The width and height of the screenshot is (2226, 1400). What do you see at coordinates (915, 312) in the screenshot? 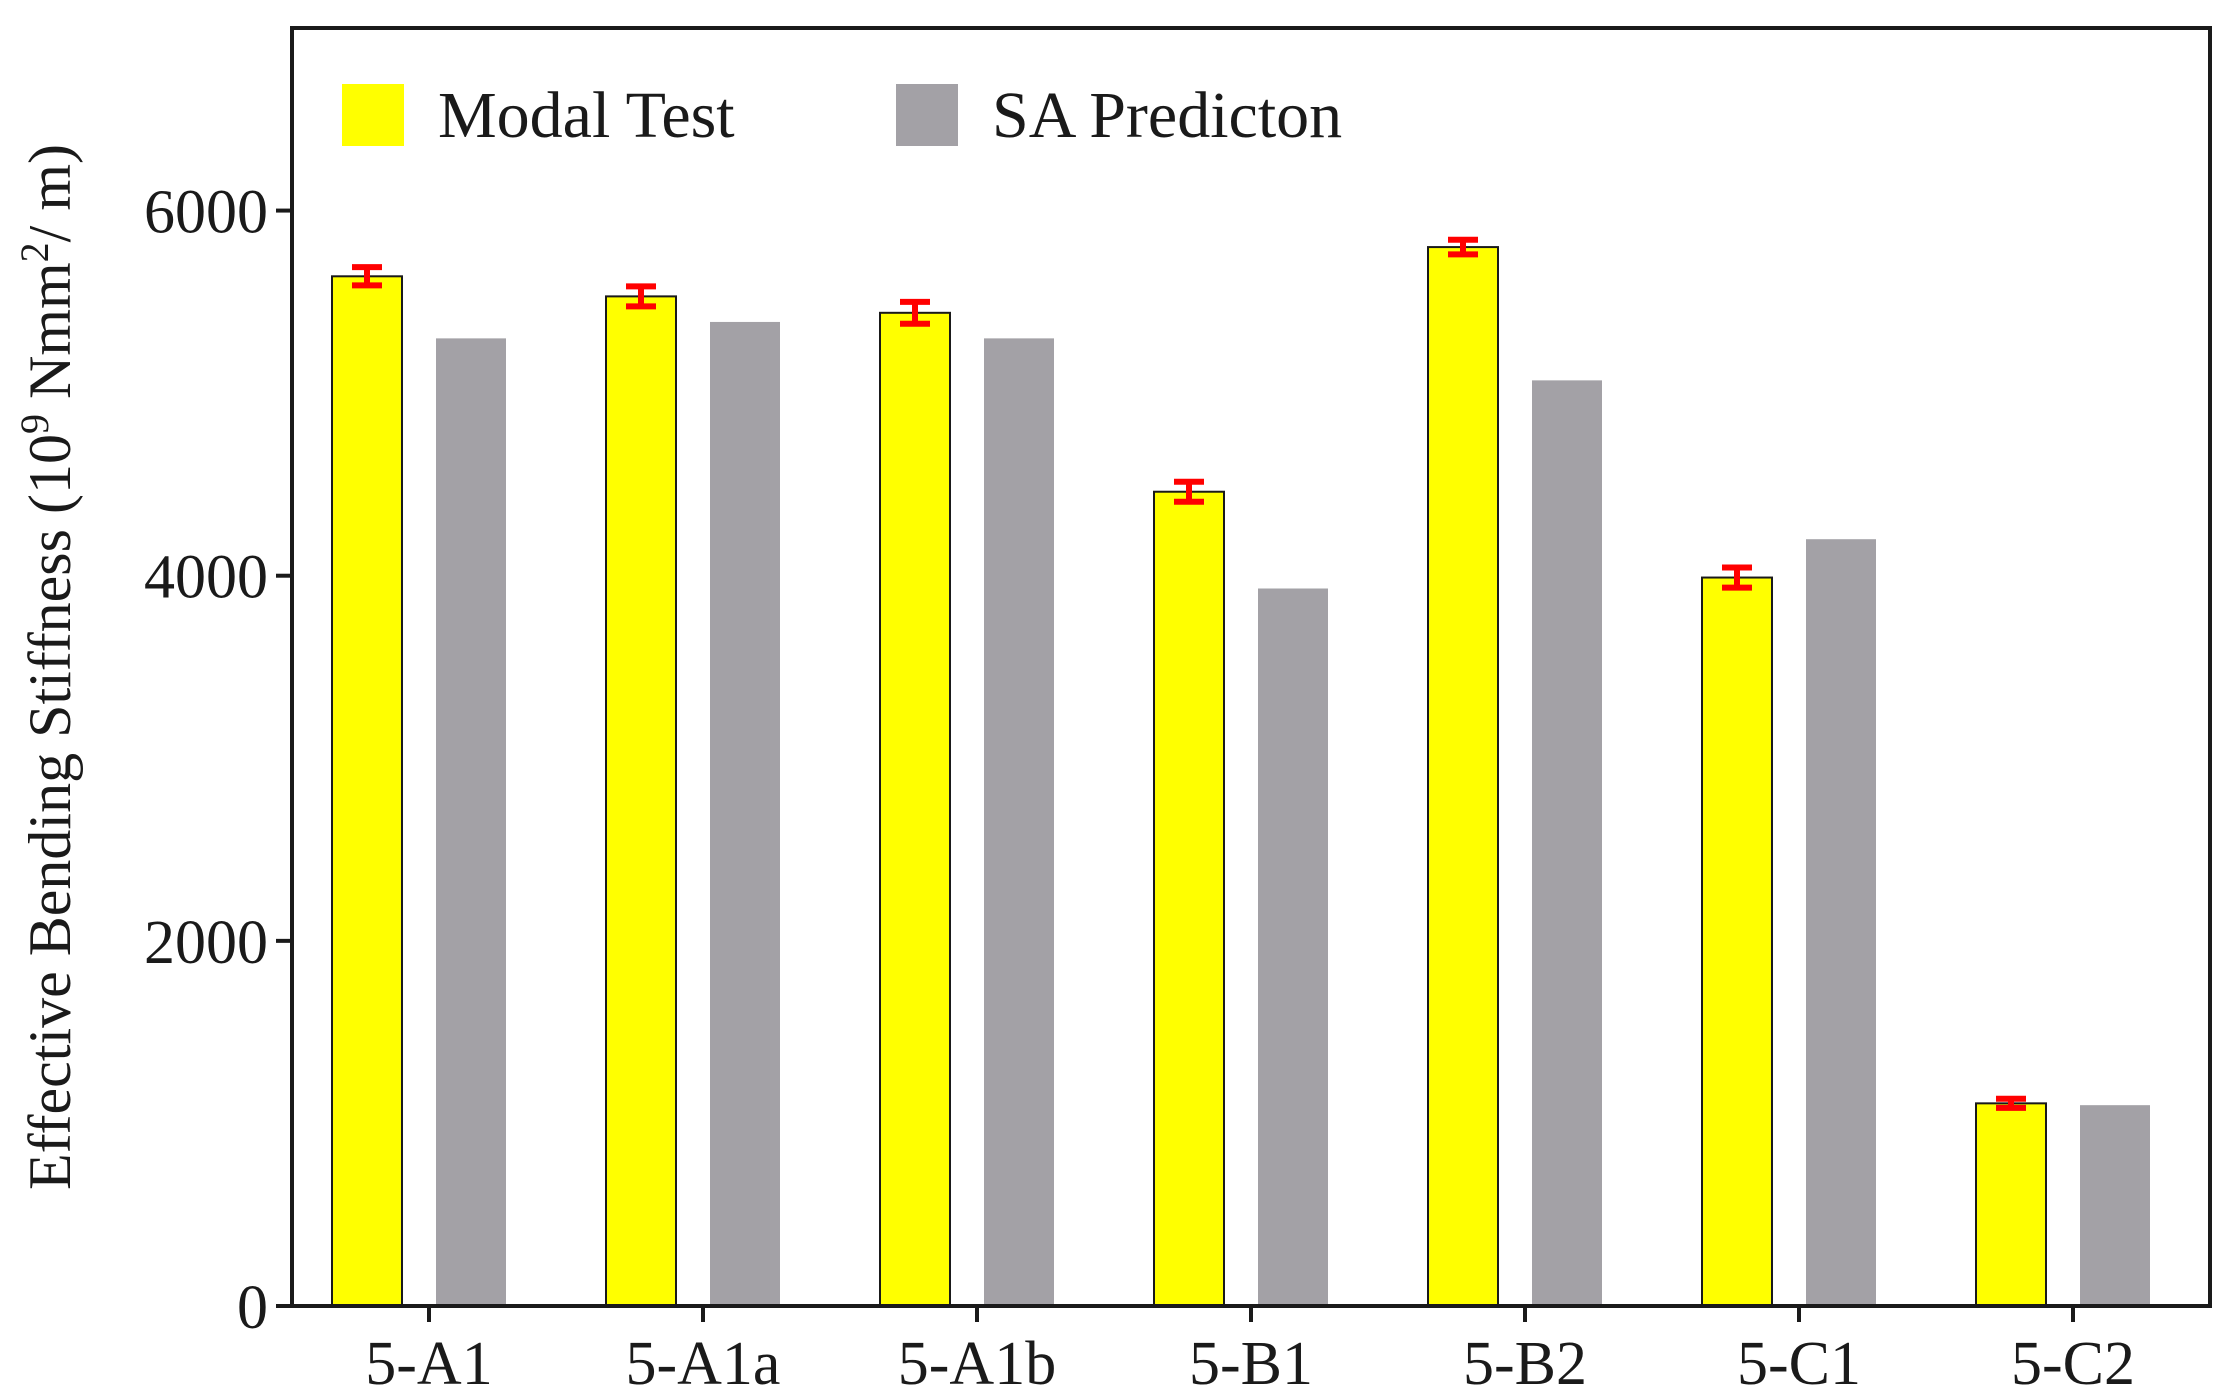
I see `error-bar-5-a1b` at bounding box center [915, 312].